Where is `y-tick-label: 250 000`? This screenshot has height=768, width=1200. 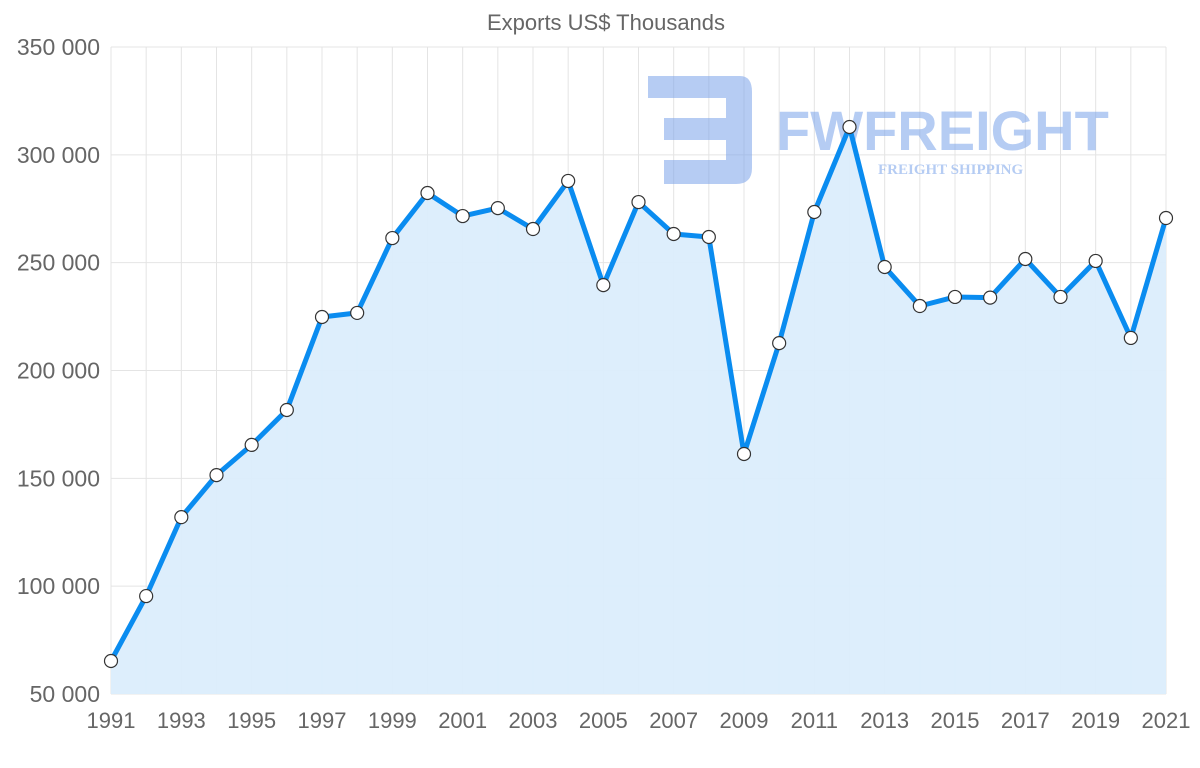 y-tick-label: 250 000 is located at coordinates (58, 263).